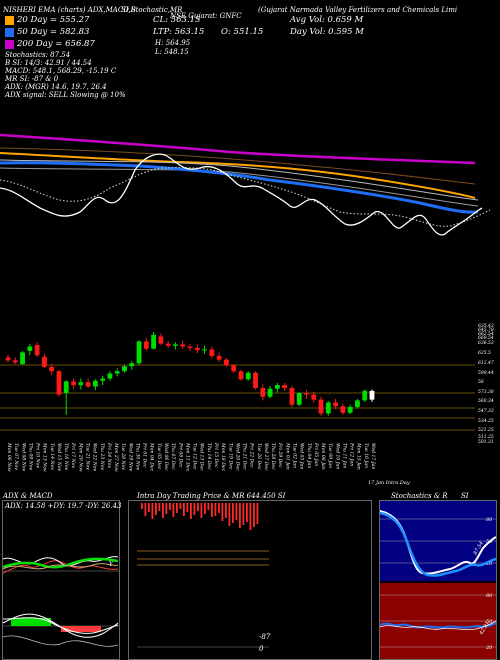  Describe the element at coordinates (438, 580) in the screenshot. I see `stoch-rsi-chart: 80 50 20 87.54 80 50 20 42.91` at that location.